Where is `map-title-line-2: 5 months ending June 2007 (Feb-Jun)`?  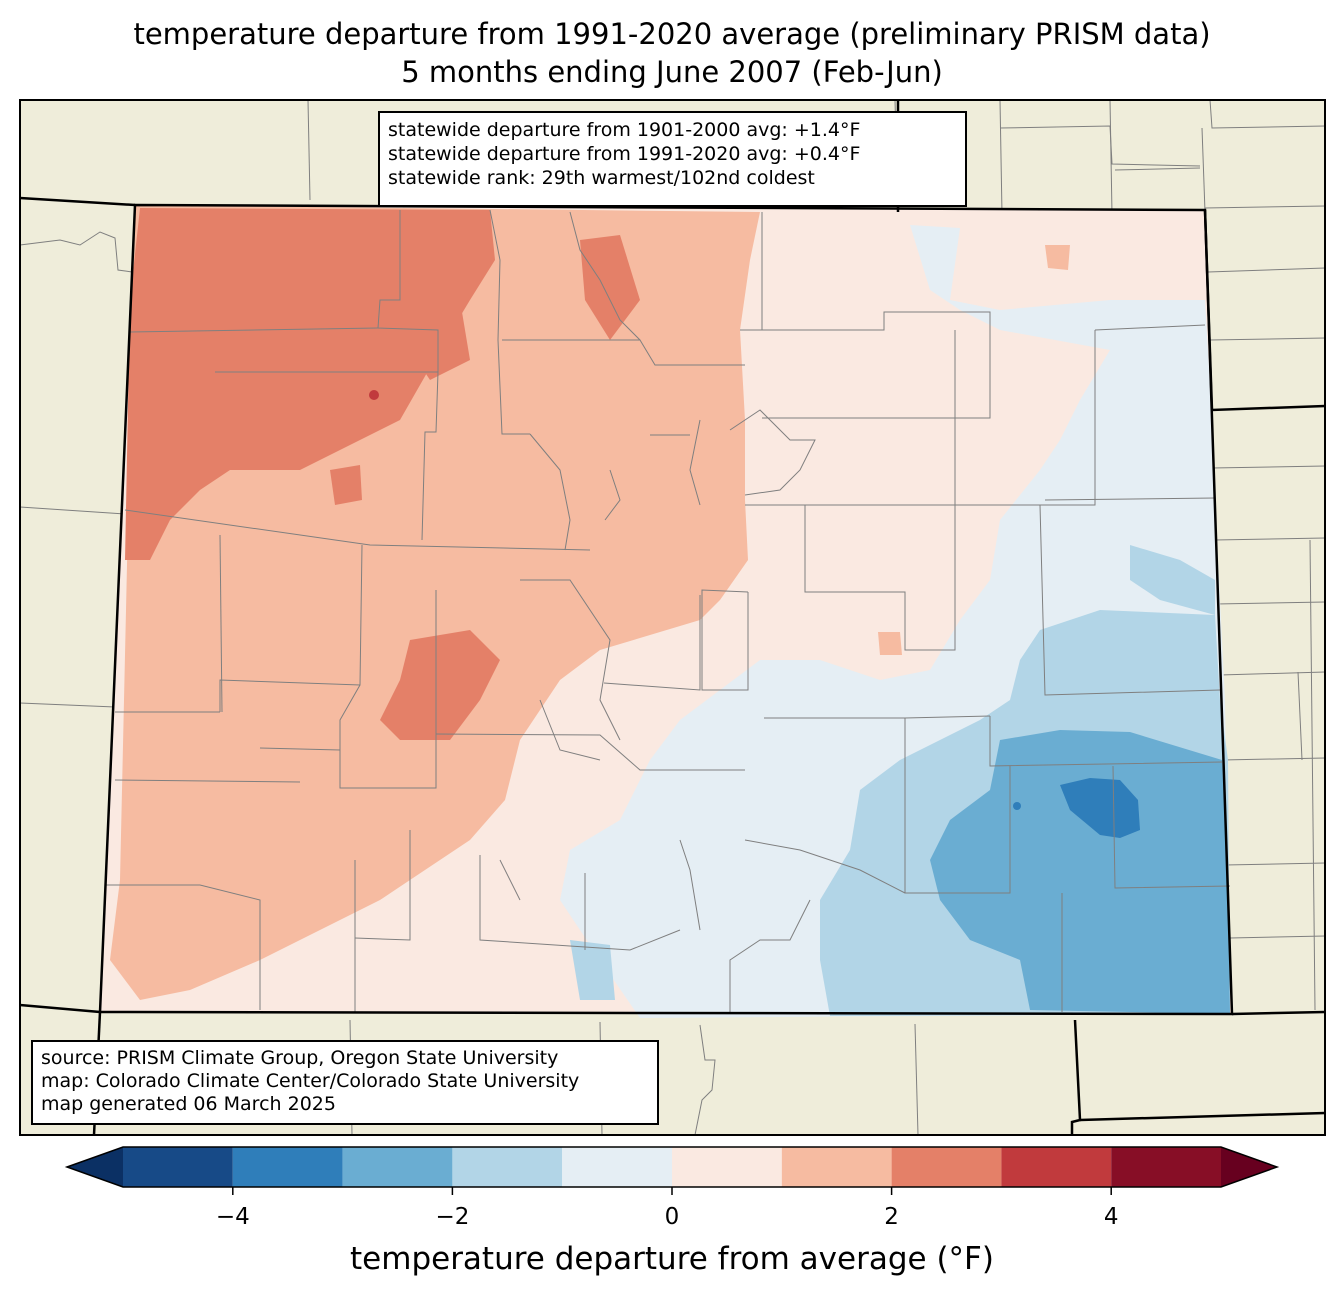
map-title-line-2: 5 months ending June 2007 (Feb-Jun) is located at coordinates (672, 72).